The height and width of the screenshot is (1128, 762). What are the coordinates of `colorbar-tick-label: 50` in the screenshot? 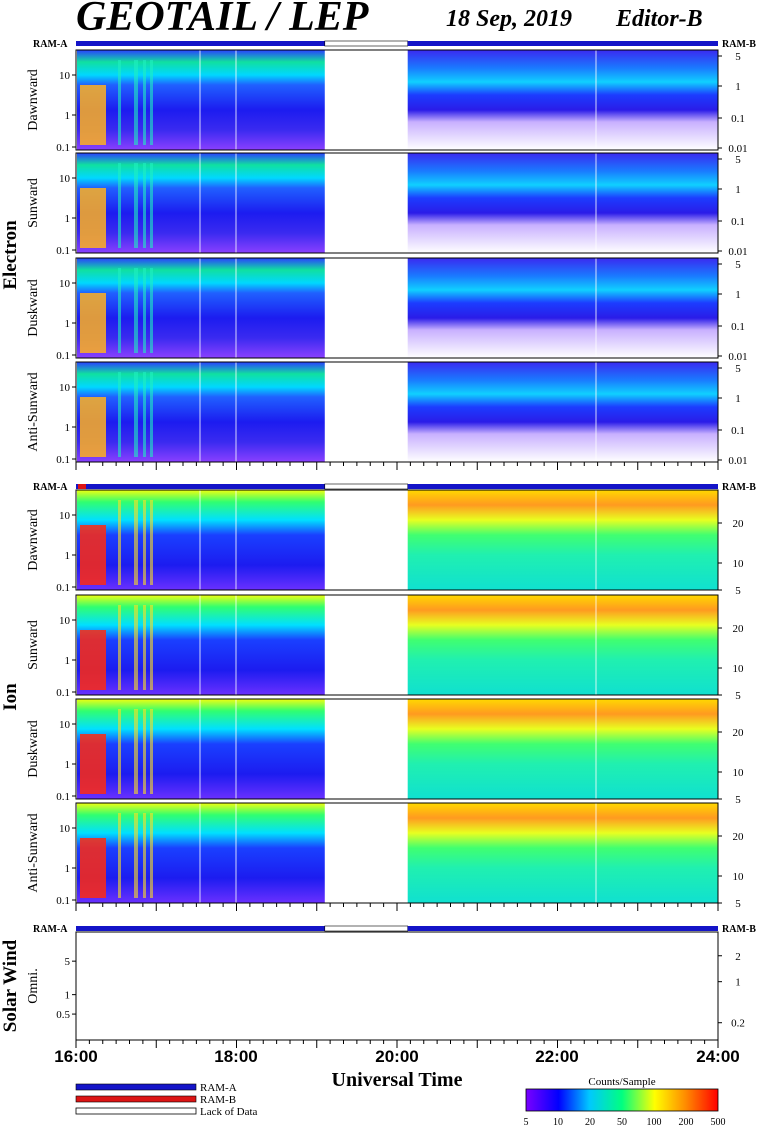 It's located at (622, 1122).